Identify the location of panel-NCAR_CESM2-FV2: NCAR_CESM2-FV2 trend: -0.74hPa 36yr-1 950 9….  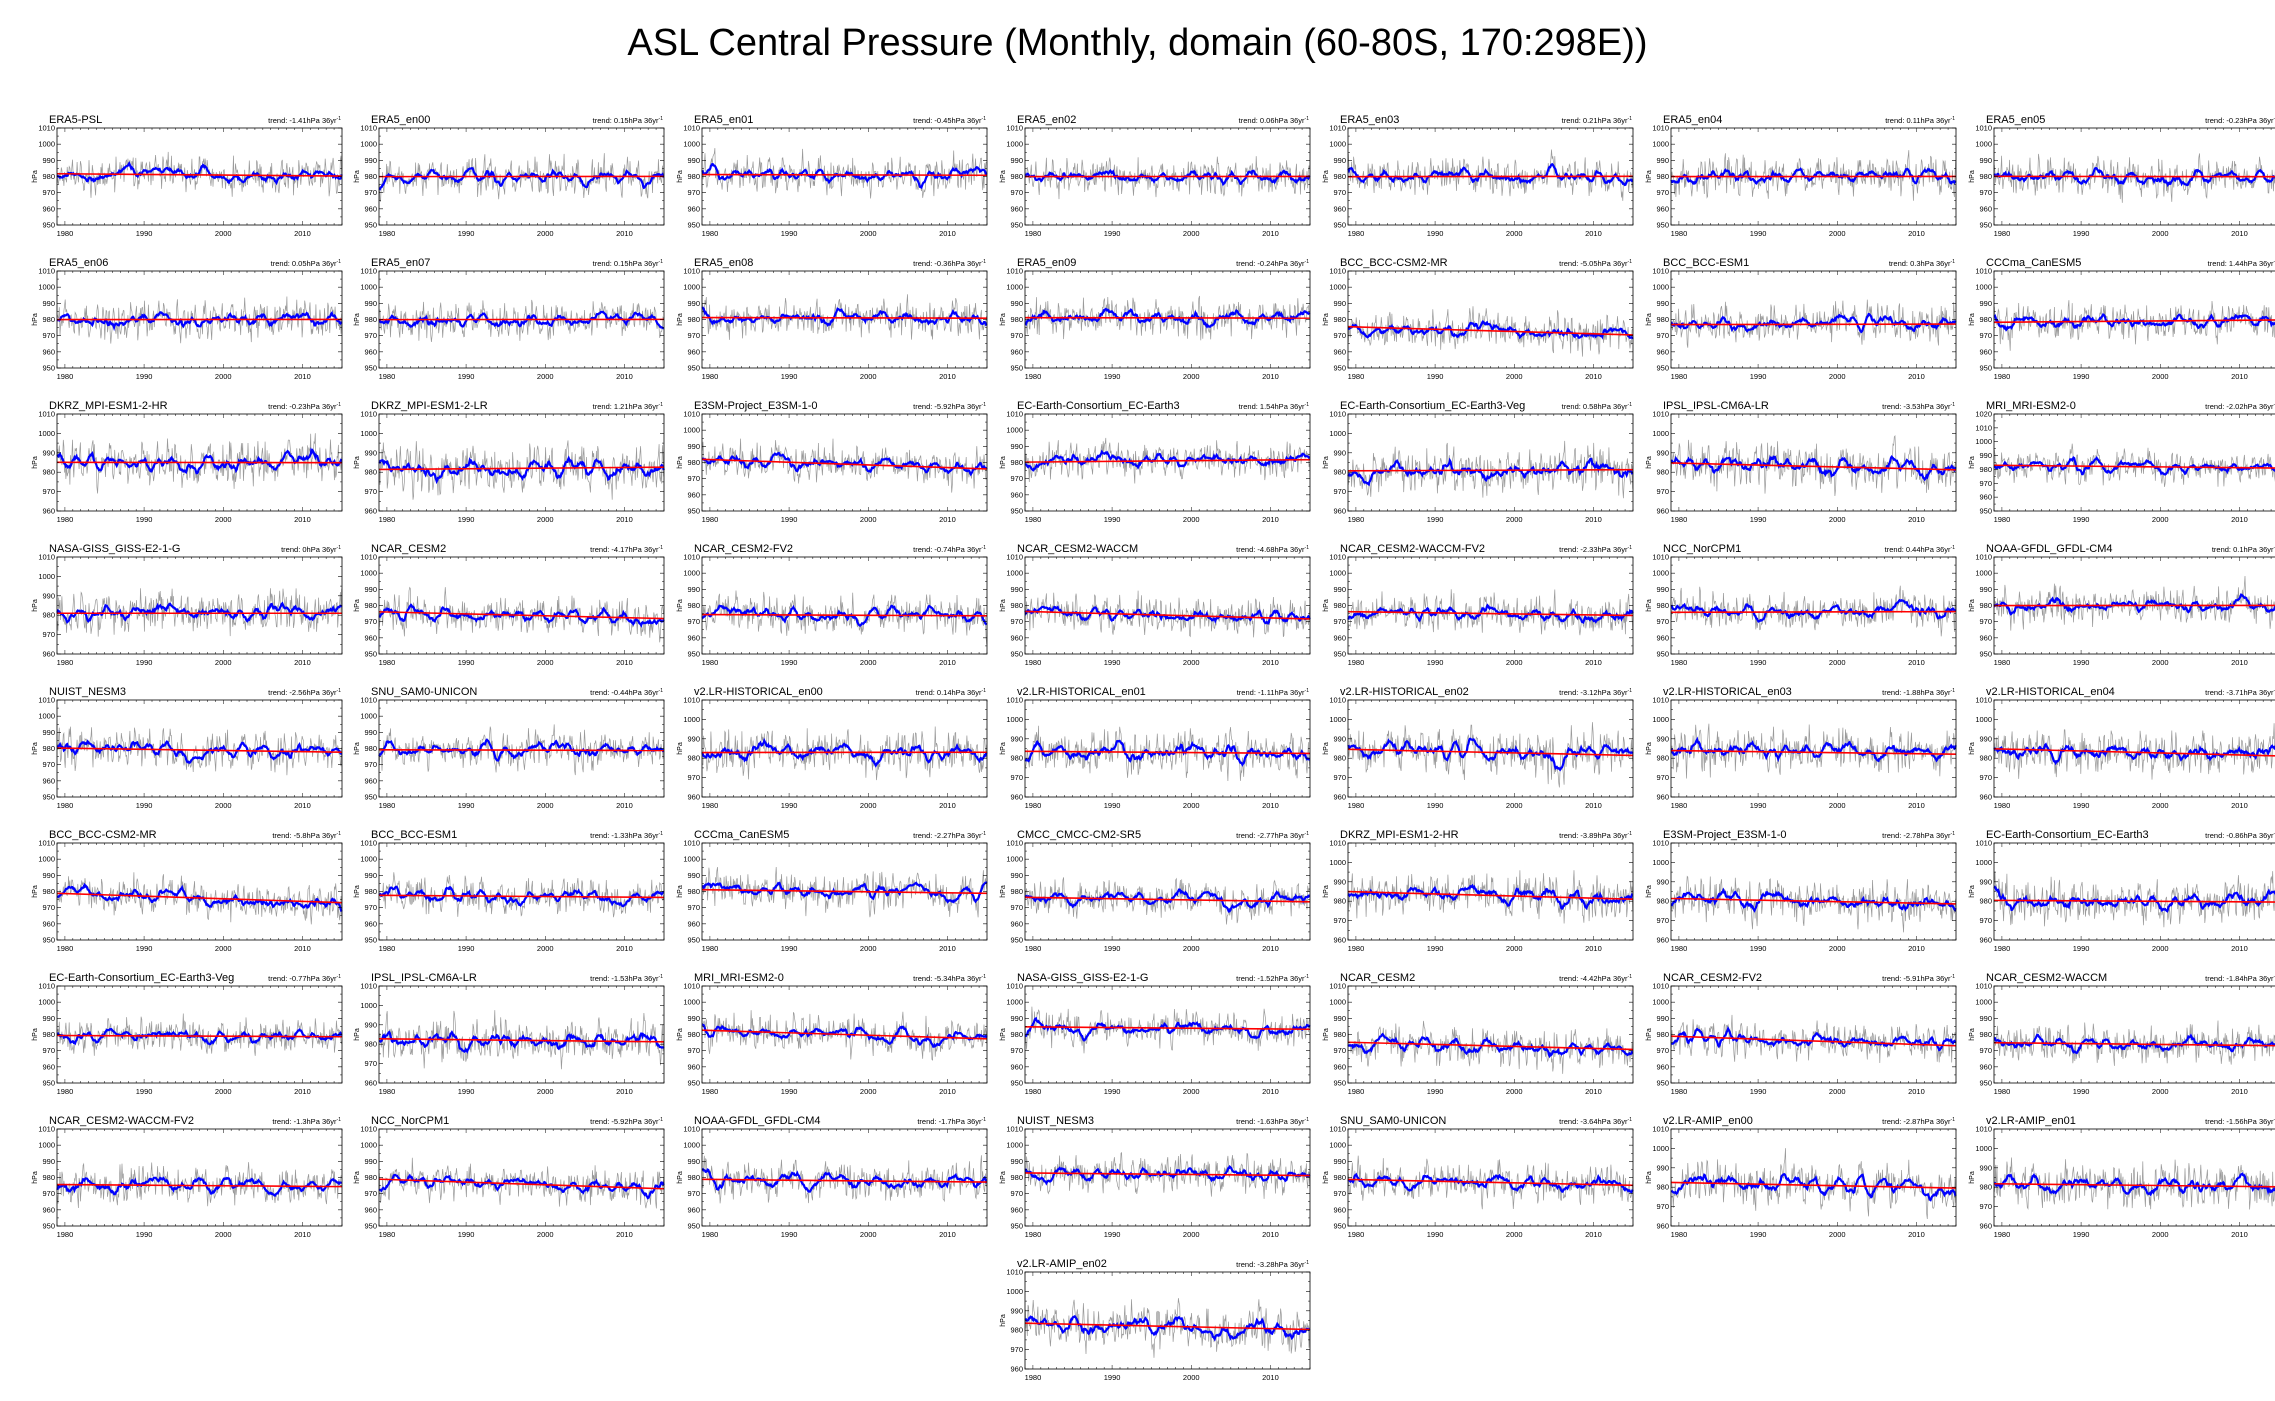
(833, 606).